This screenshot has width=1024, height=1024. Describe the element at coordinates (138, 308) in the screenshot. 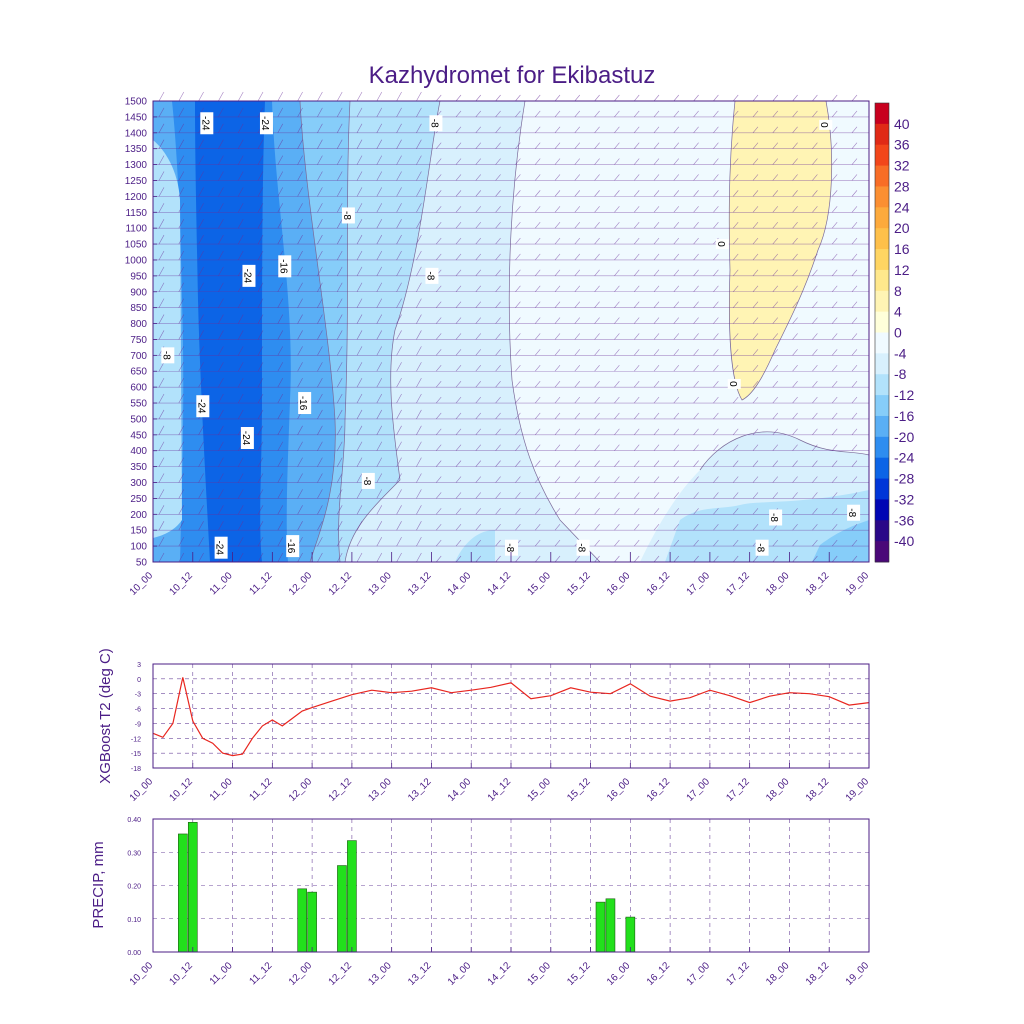

I see `y-tick-label: 850` at that location.